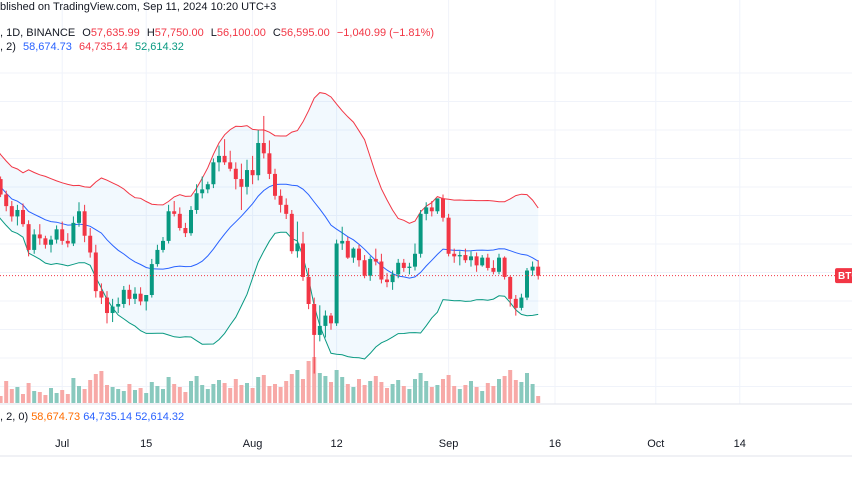 Image resolution: width=852 pixels, height=485 pixels. What do you see at coordinates (146, 444) in the screenshot?
I see `x-tick-label: 15` at bounding box center [146, 444].